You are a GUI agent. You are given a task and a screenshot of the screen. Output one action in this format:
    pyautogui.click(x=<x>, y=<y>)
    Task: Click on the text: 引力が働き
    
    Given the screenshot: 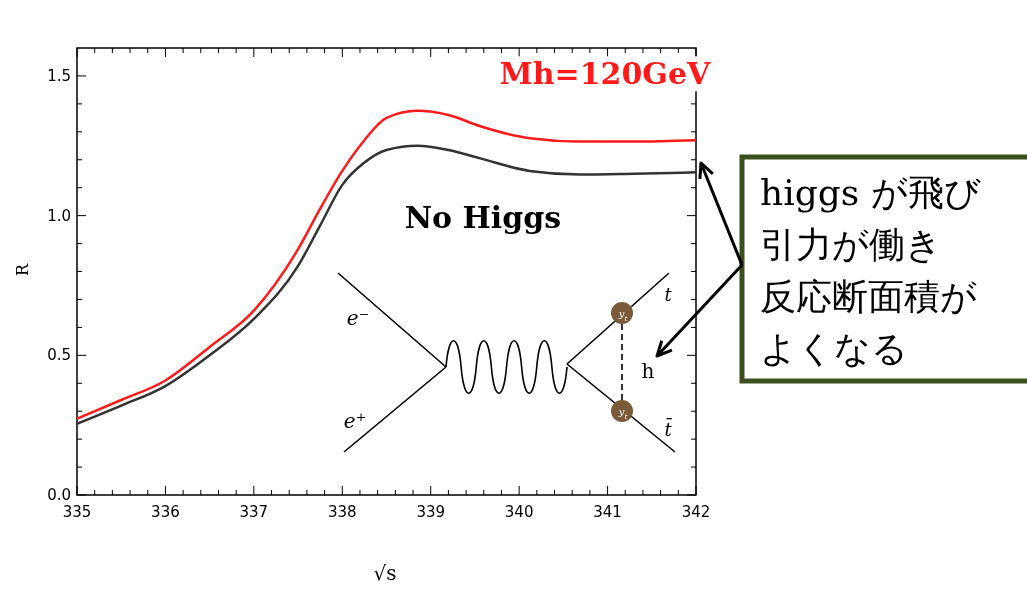 What is the action you would take?
    pyautogui.click(x=851, y=244)
    